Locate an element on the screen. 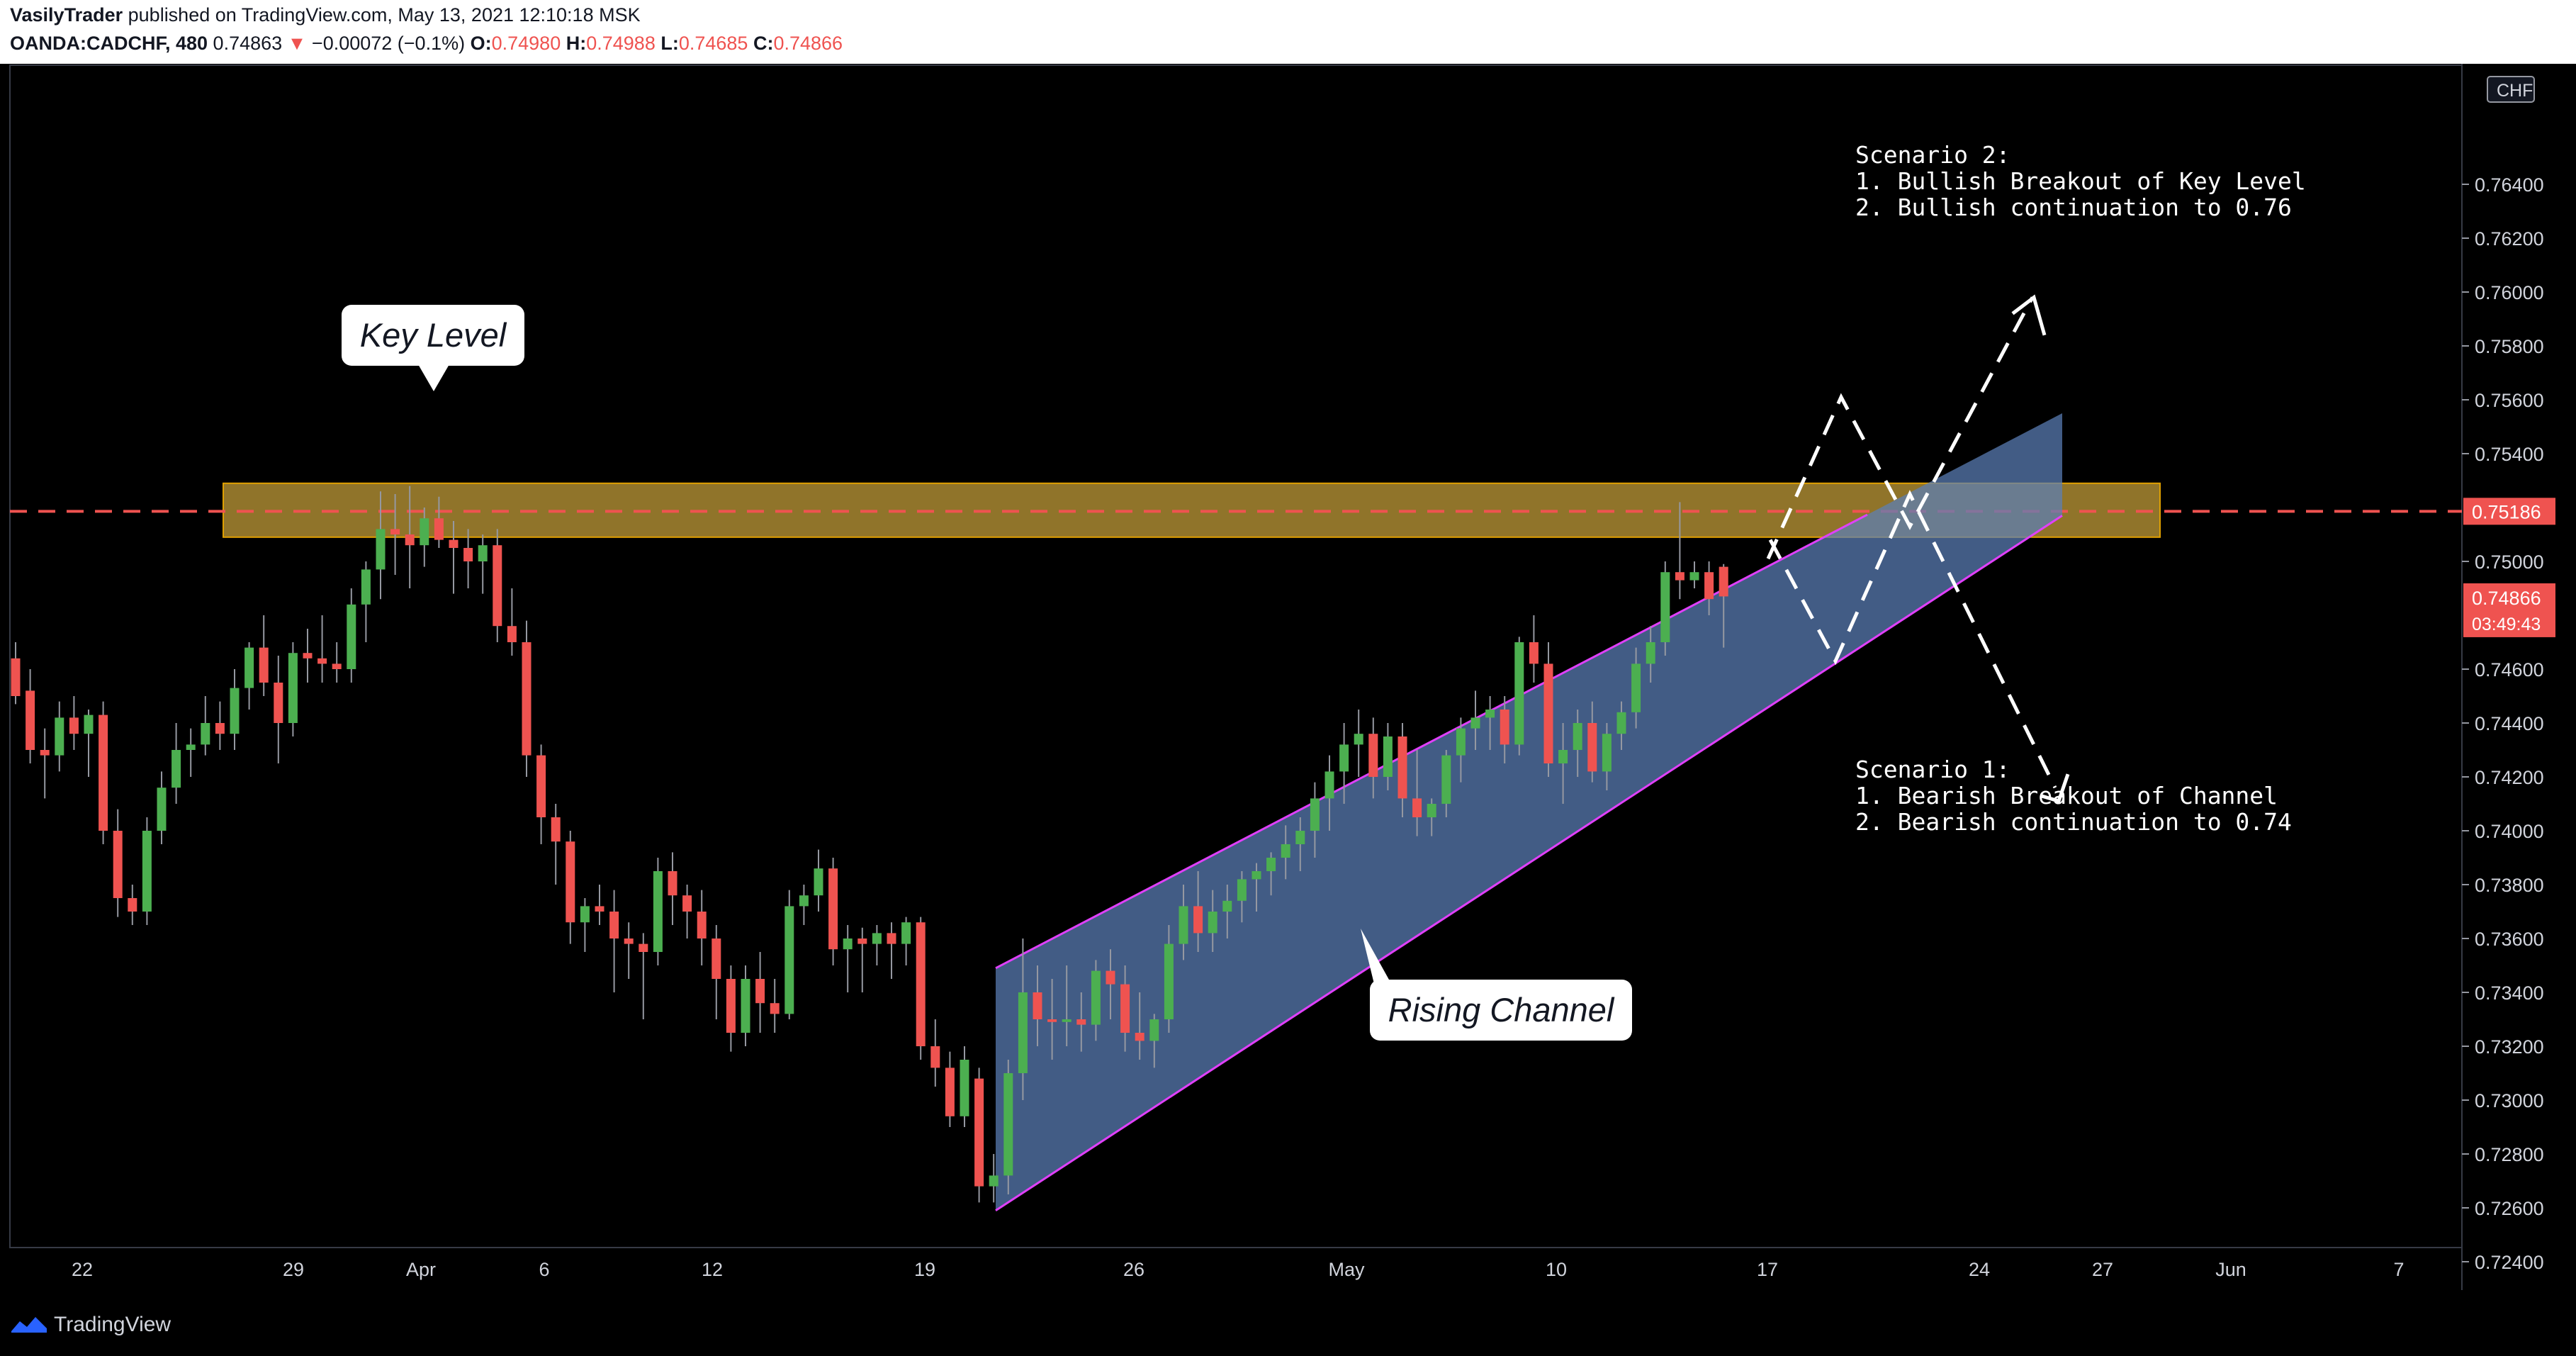 This screenshot has width=2576, height=1356. y-tick-label: 0.72600 is located at coordinates (2509, 1208).